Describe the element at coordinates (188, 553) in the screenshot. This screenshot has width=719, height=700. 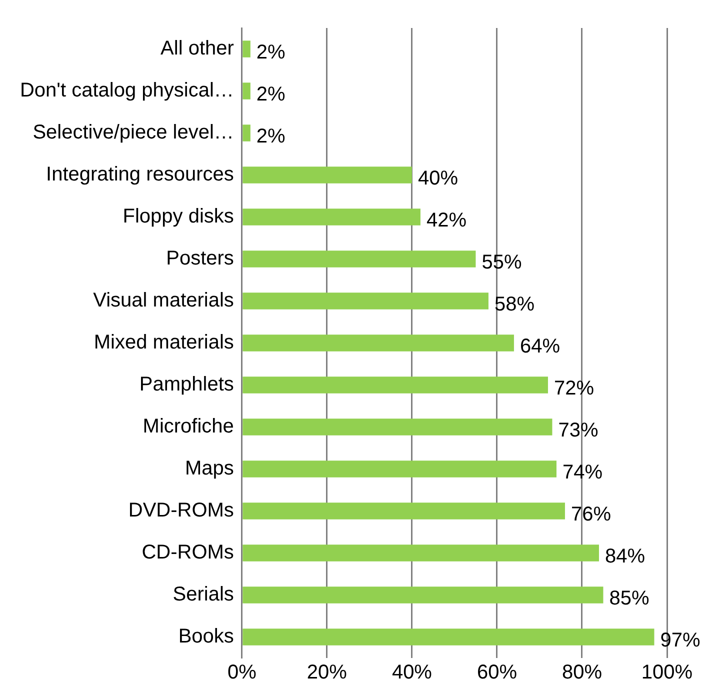
I see `y-tick-label: CD-ROMs` at that location.